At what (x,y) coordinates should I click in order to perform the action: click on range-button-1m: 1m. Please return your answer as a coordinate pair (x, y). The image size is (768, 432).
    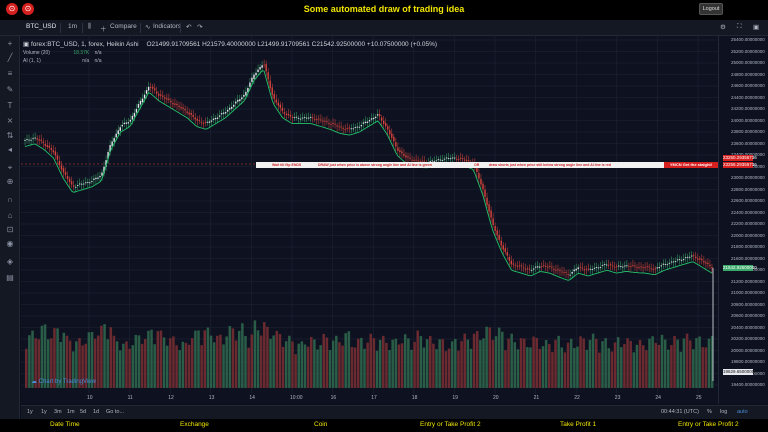
    Looking at the image, I should click on (71, 412).